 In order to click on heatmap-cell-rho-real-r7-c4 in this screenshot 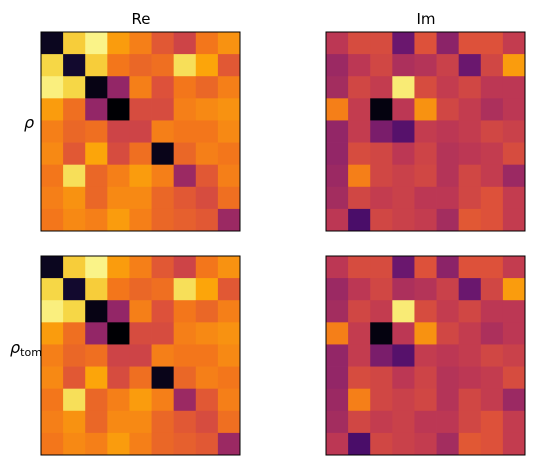, I will do `click(140, 198)`.